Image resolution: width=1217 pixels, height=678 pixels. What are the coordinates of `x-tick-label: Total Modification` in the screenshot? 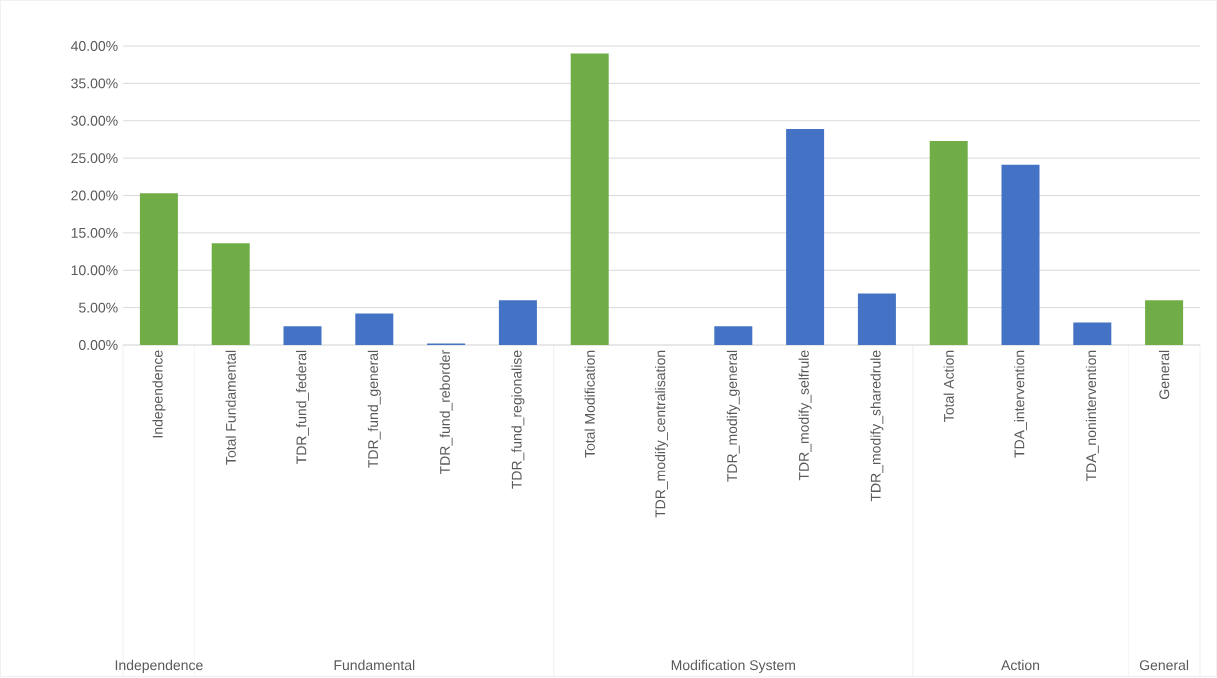 It's located at (589, 404).